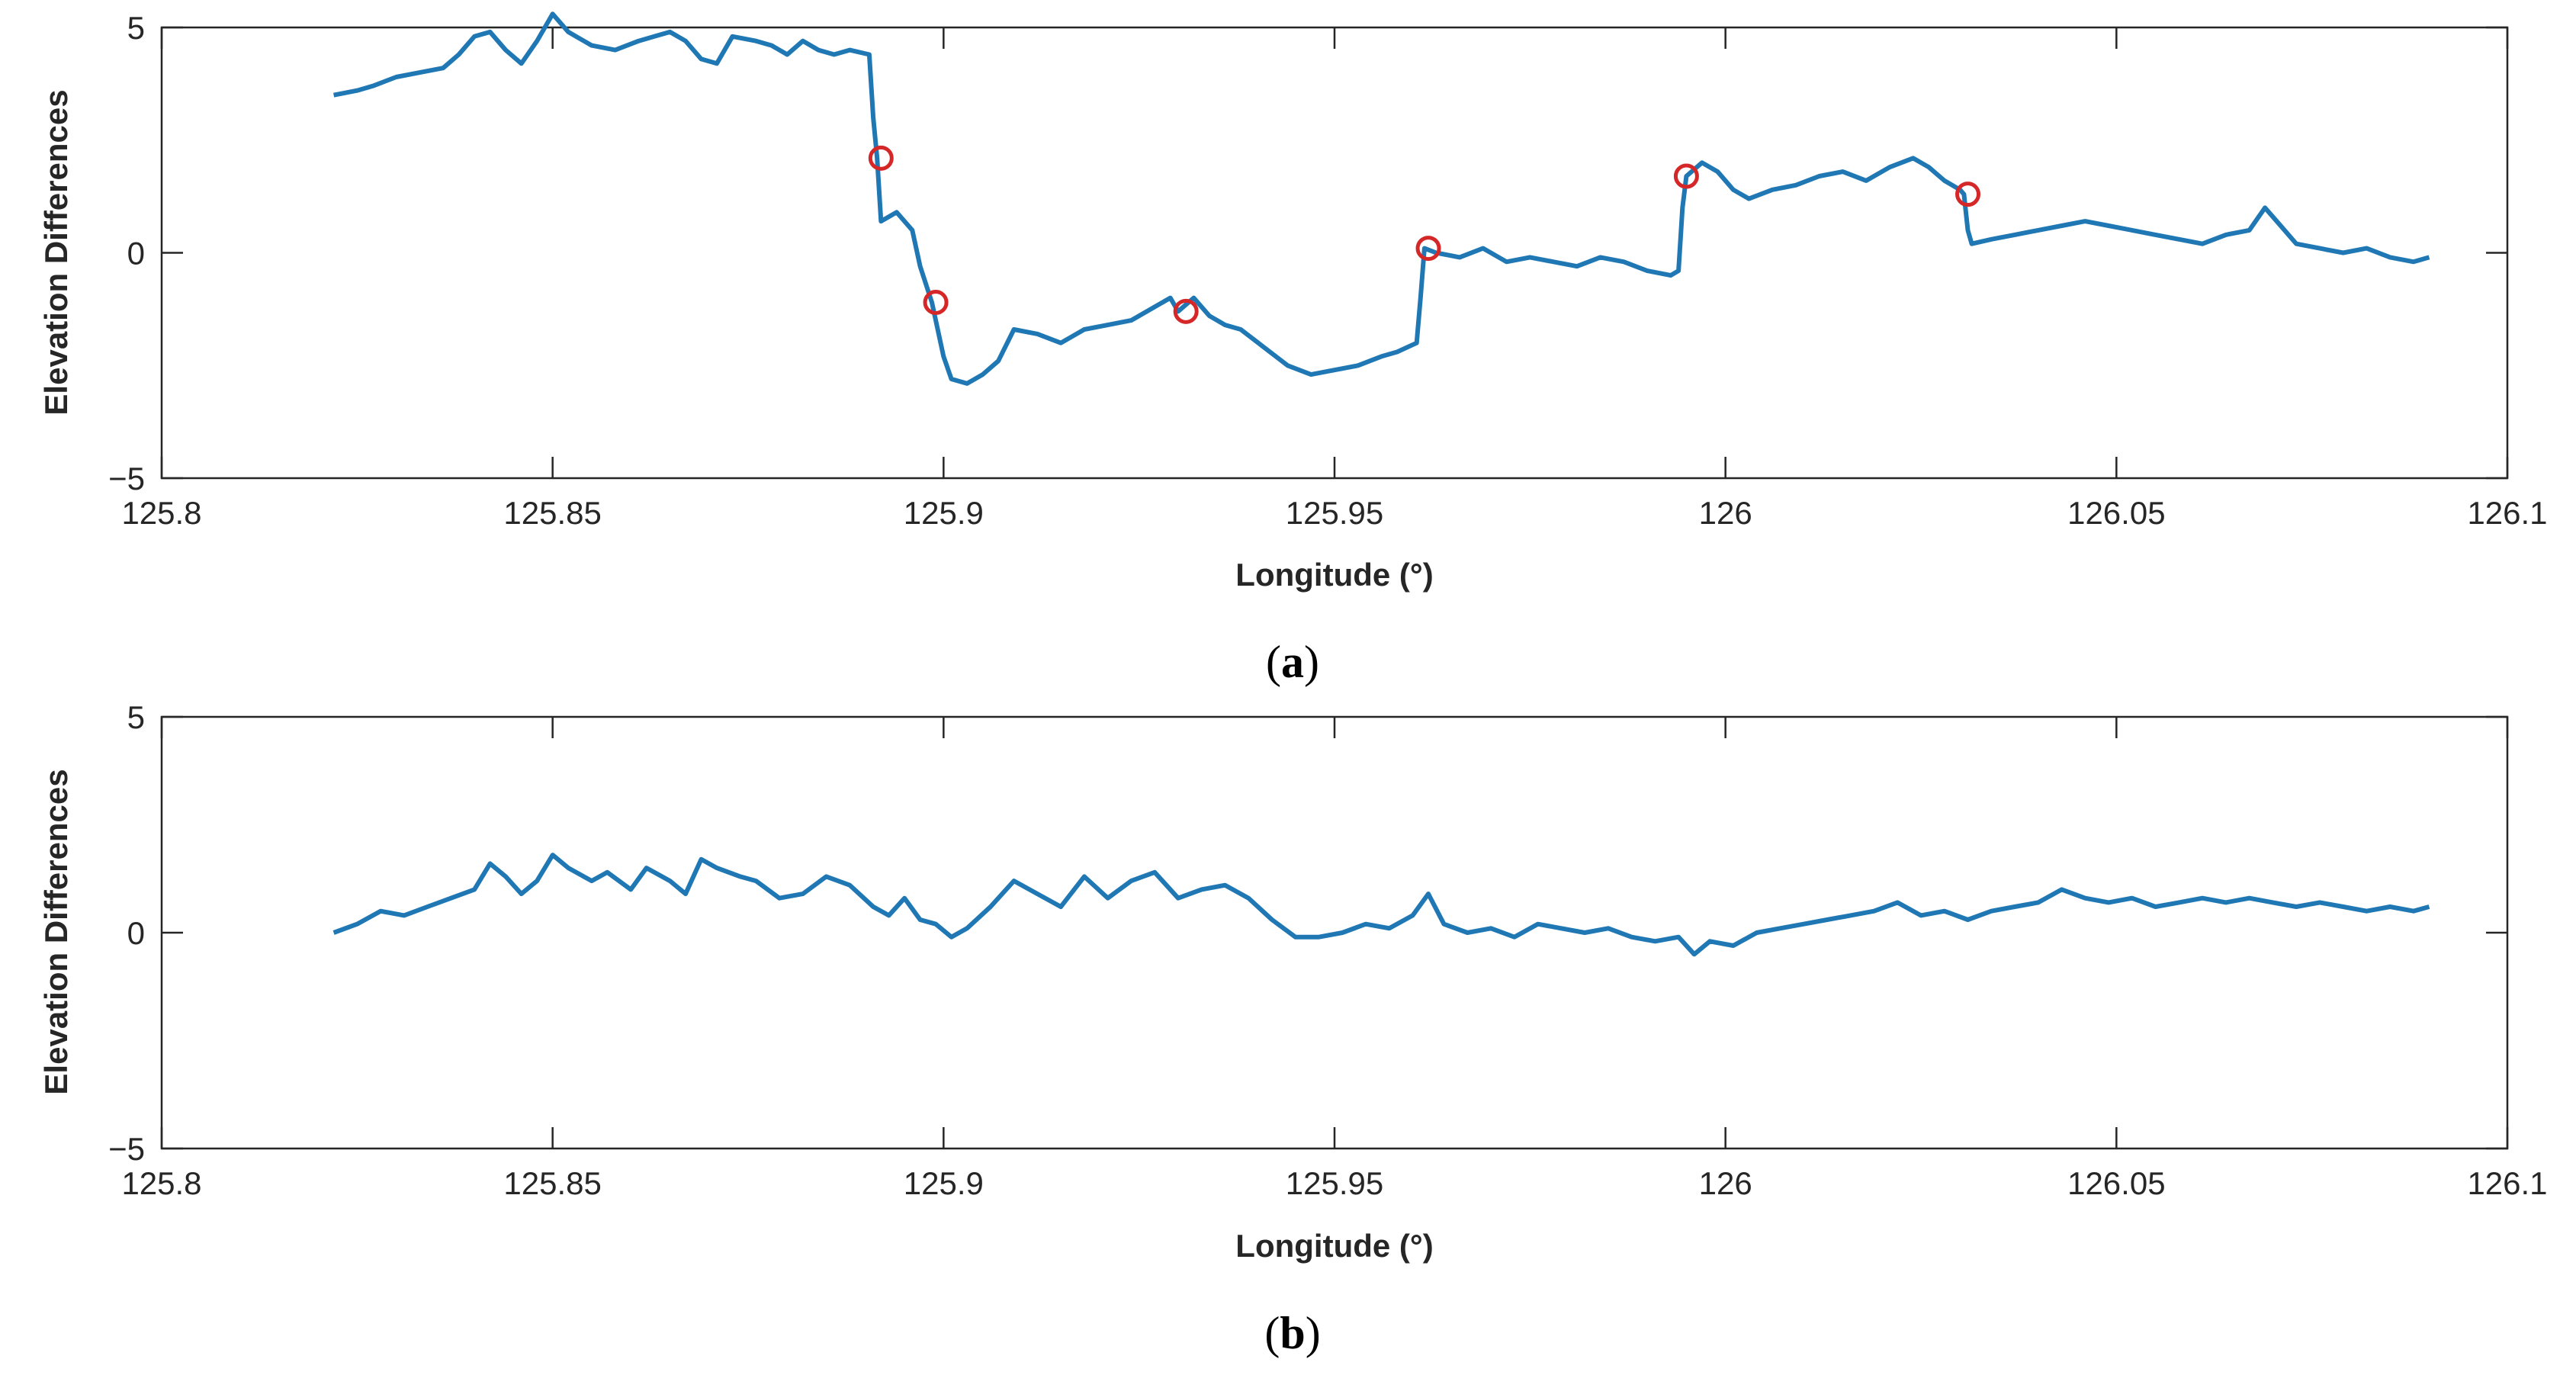 Image resolution: width=2576 pixels, height=1375 pixels. Describe the element at coordinates (136, 717) in the screenshot. I see `panel-b-y-tick-label: 5` at that location.